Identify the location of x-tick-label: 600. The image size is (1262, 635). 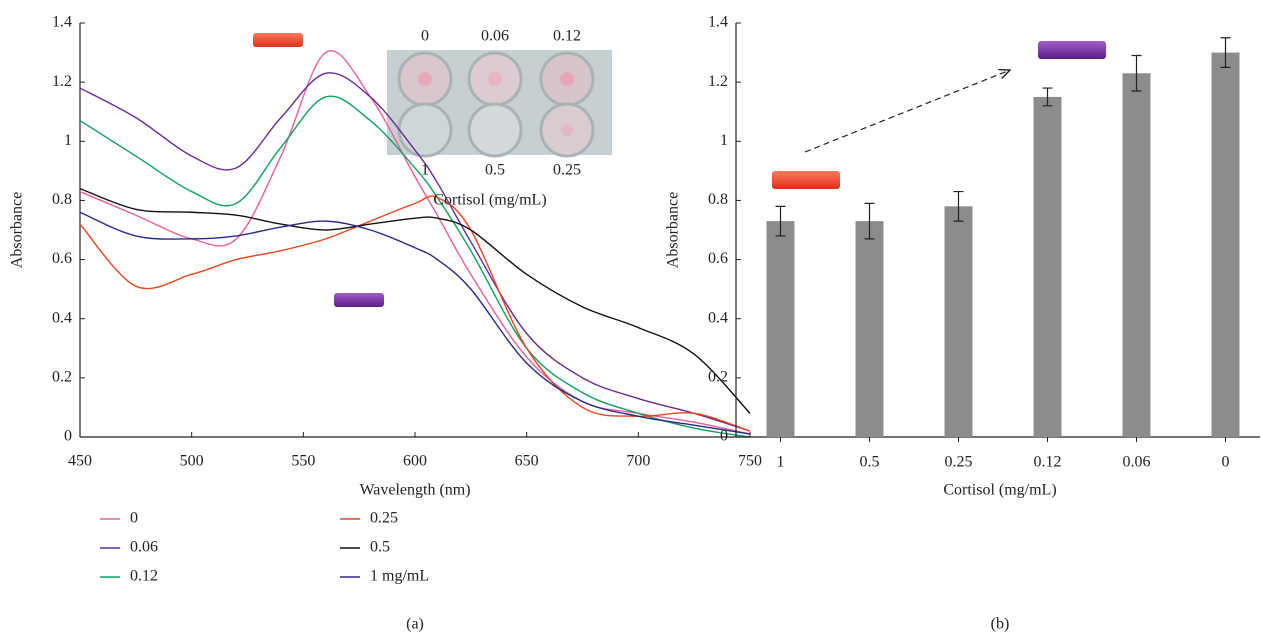
(415, 461).